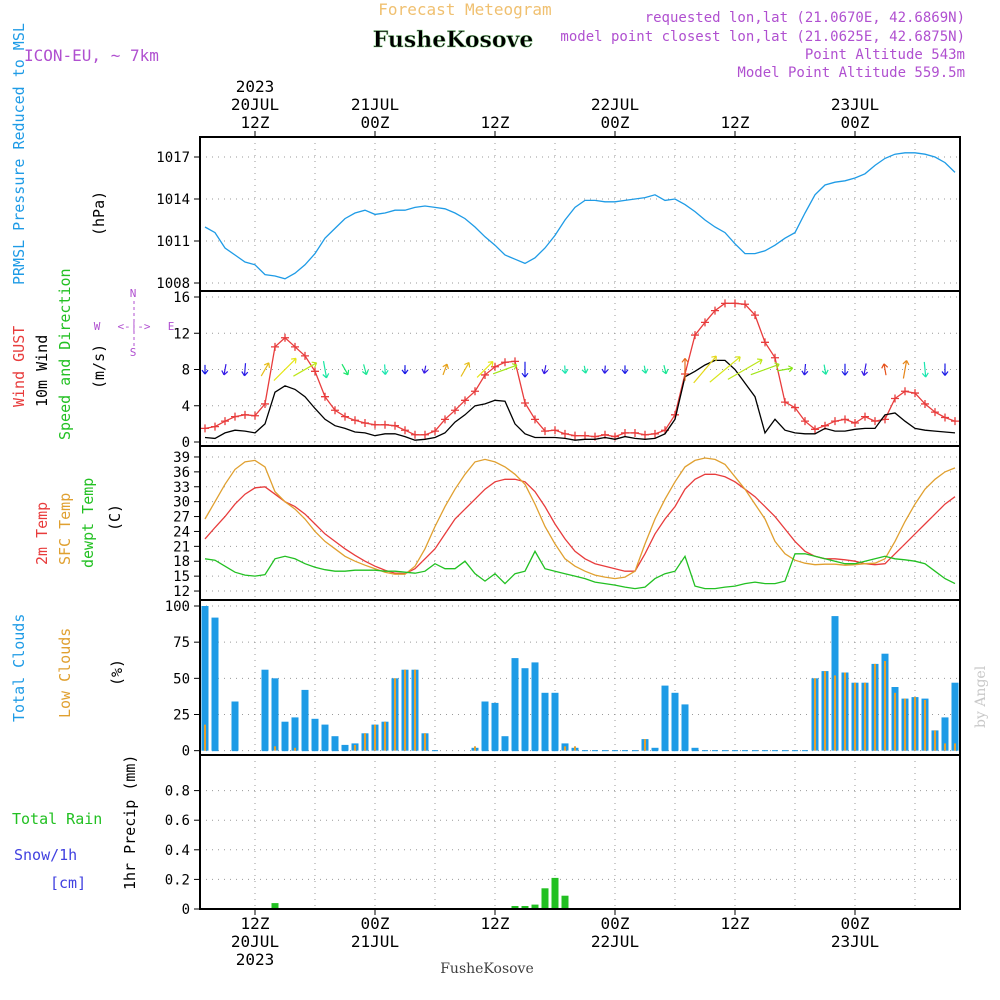 This screenshot has width=1000, height=1000. What do you see at coordinates (115, 517) in the screenshot?
I see `temp-unit: (C)` at bounding box center [115, 517].